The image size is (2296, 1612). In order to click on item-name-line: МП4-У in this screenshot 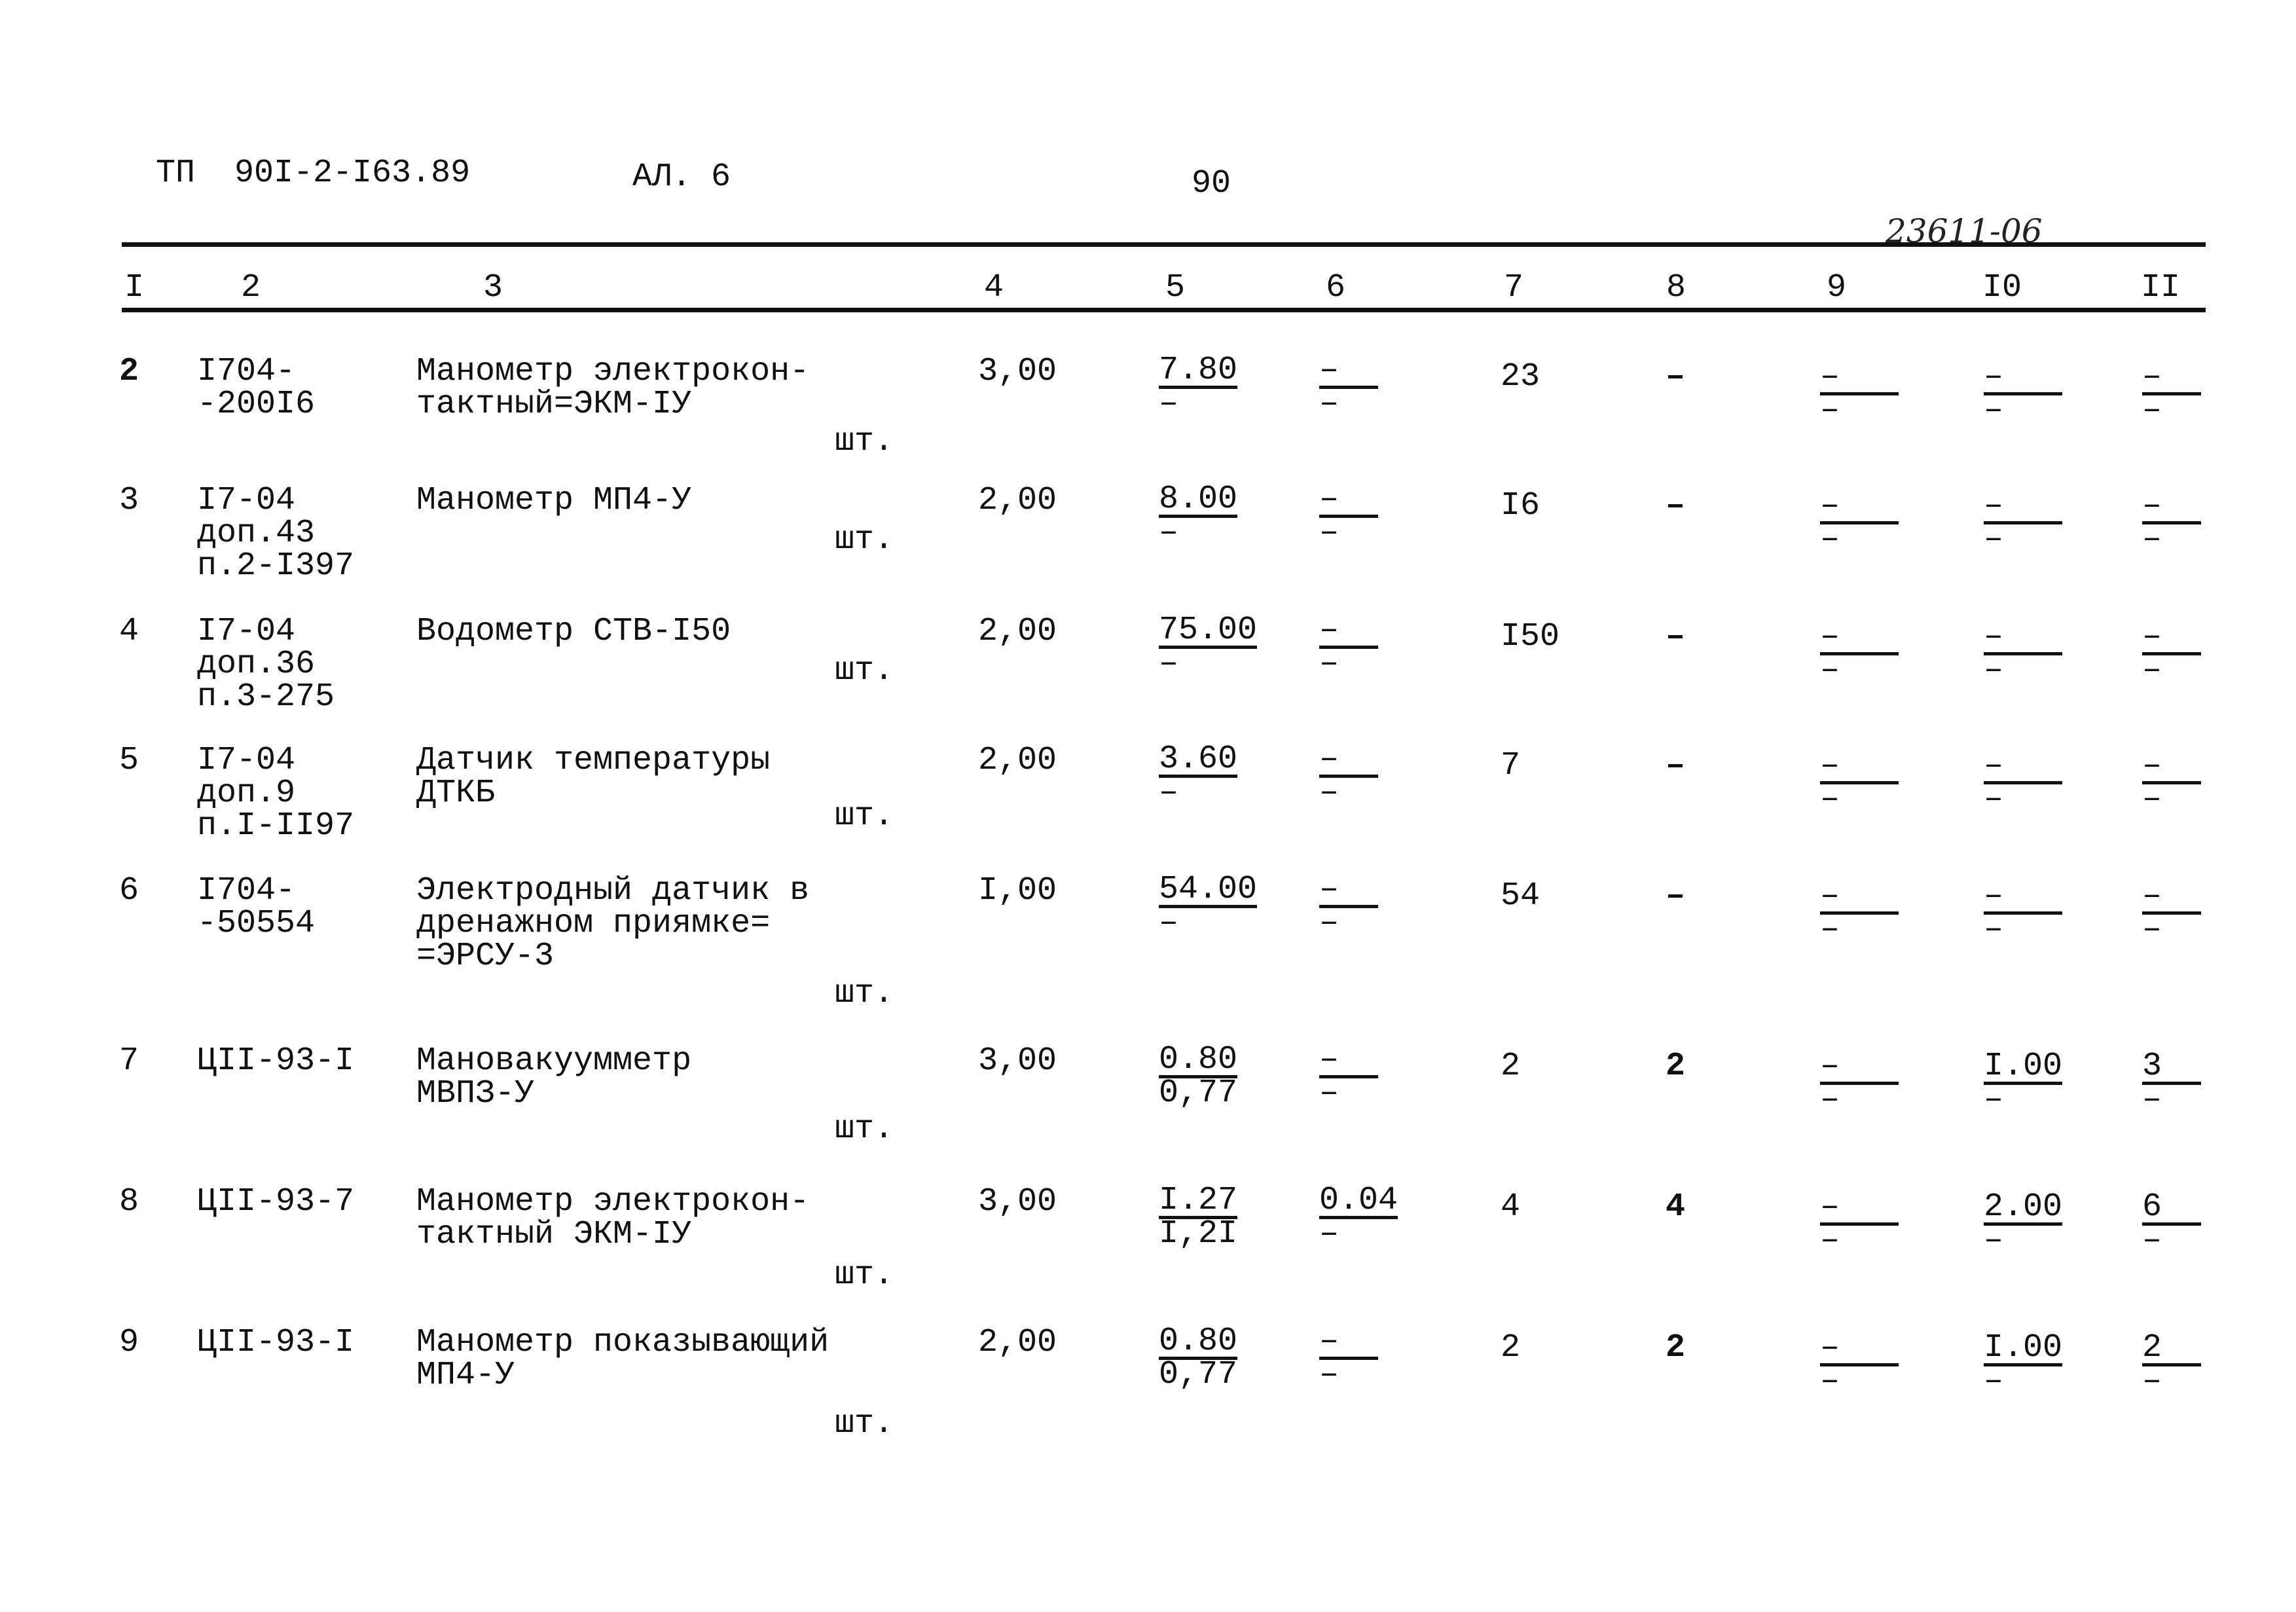, I will do `click(465, 1375)`.